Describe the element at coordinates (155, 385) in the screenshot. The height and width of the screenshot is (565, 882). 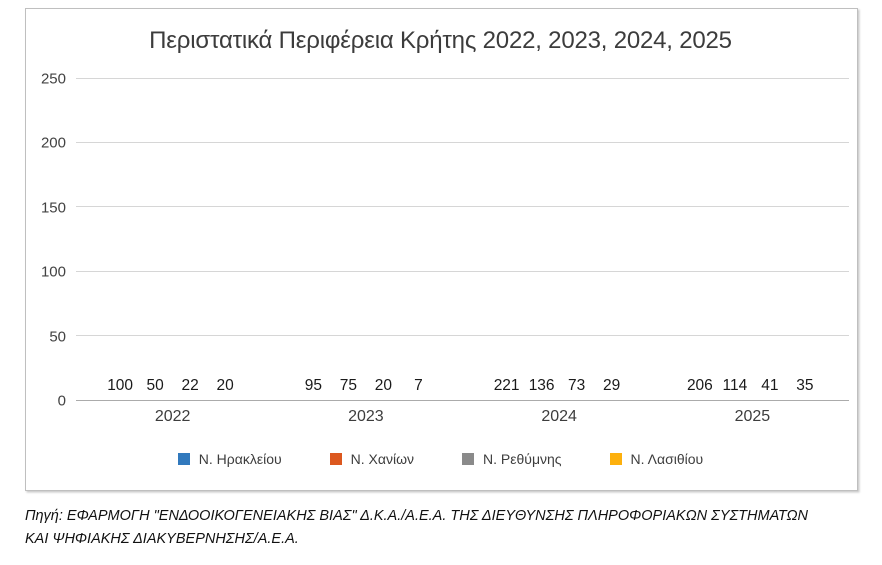
I see `bar-value-label: 50` at that location.